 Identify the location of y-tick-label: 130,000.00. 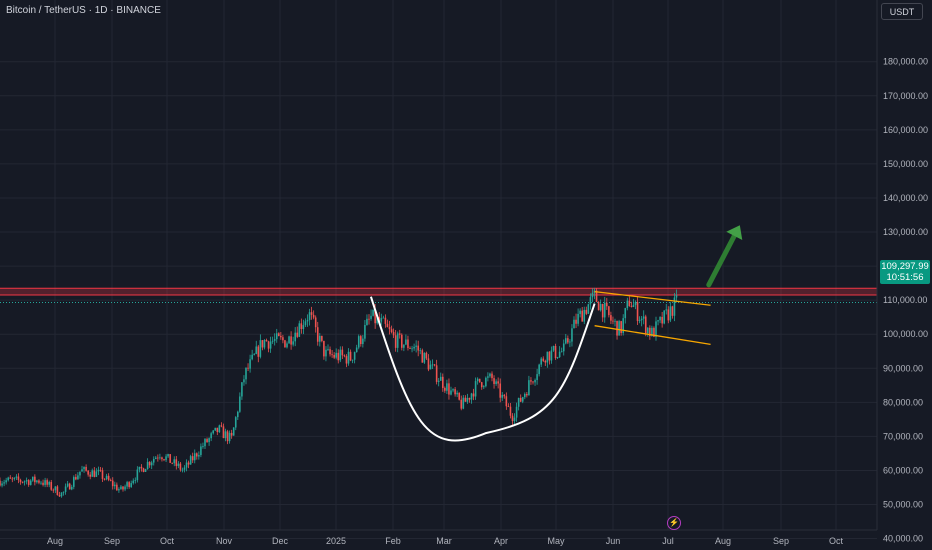
(905, 232).